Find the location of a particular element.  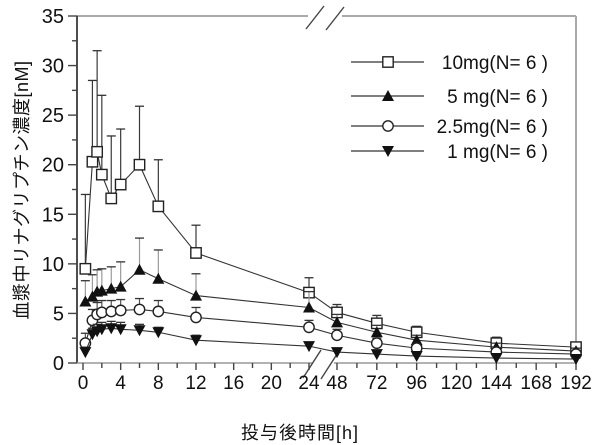

y-tick-label: 15 is located at coordinates (53, 215).